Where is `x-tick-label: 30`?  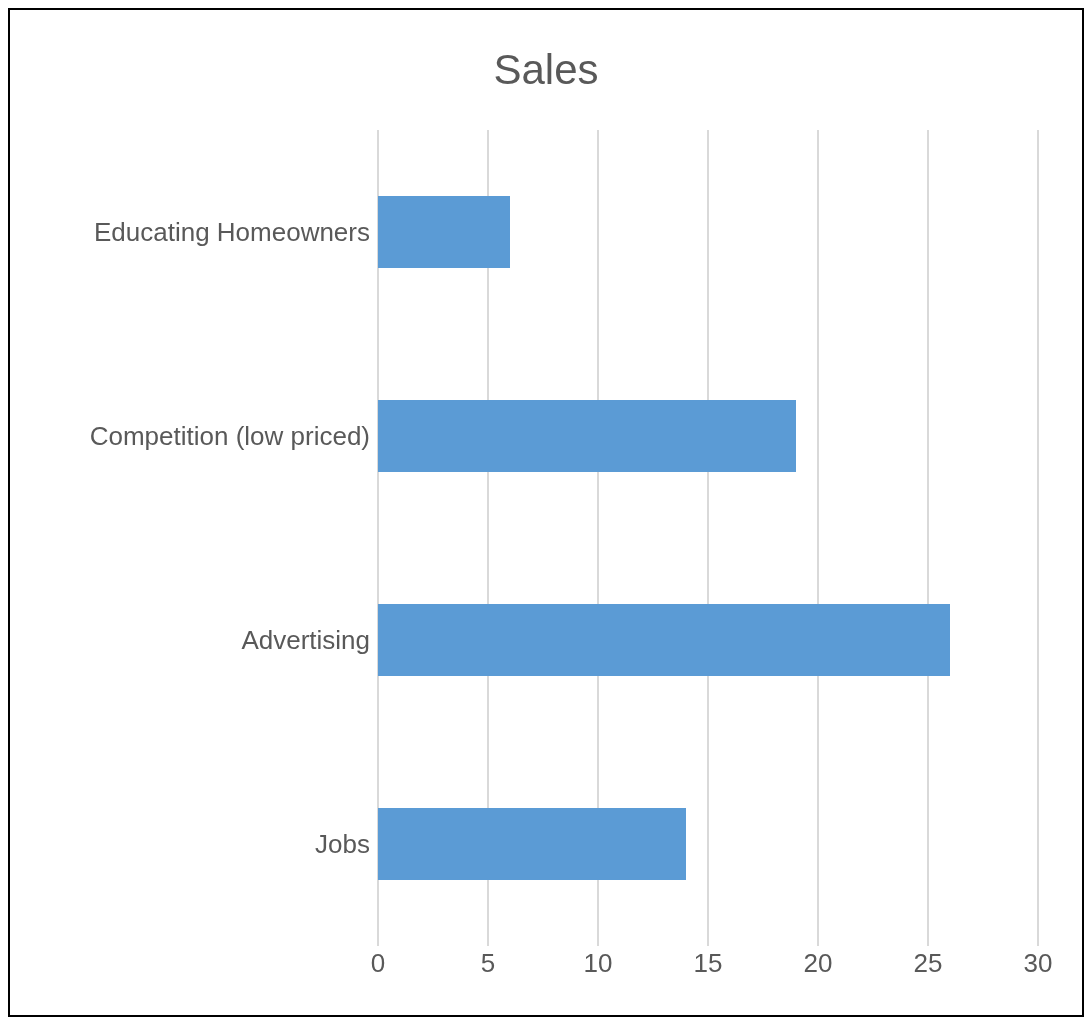
x-tick-label: 30 is located at coordinates (1038, 963).